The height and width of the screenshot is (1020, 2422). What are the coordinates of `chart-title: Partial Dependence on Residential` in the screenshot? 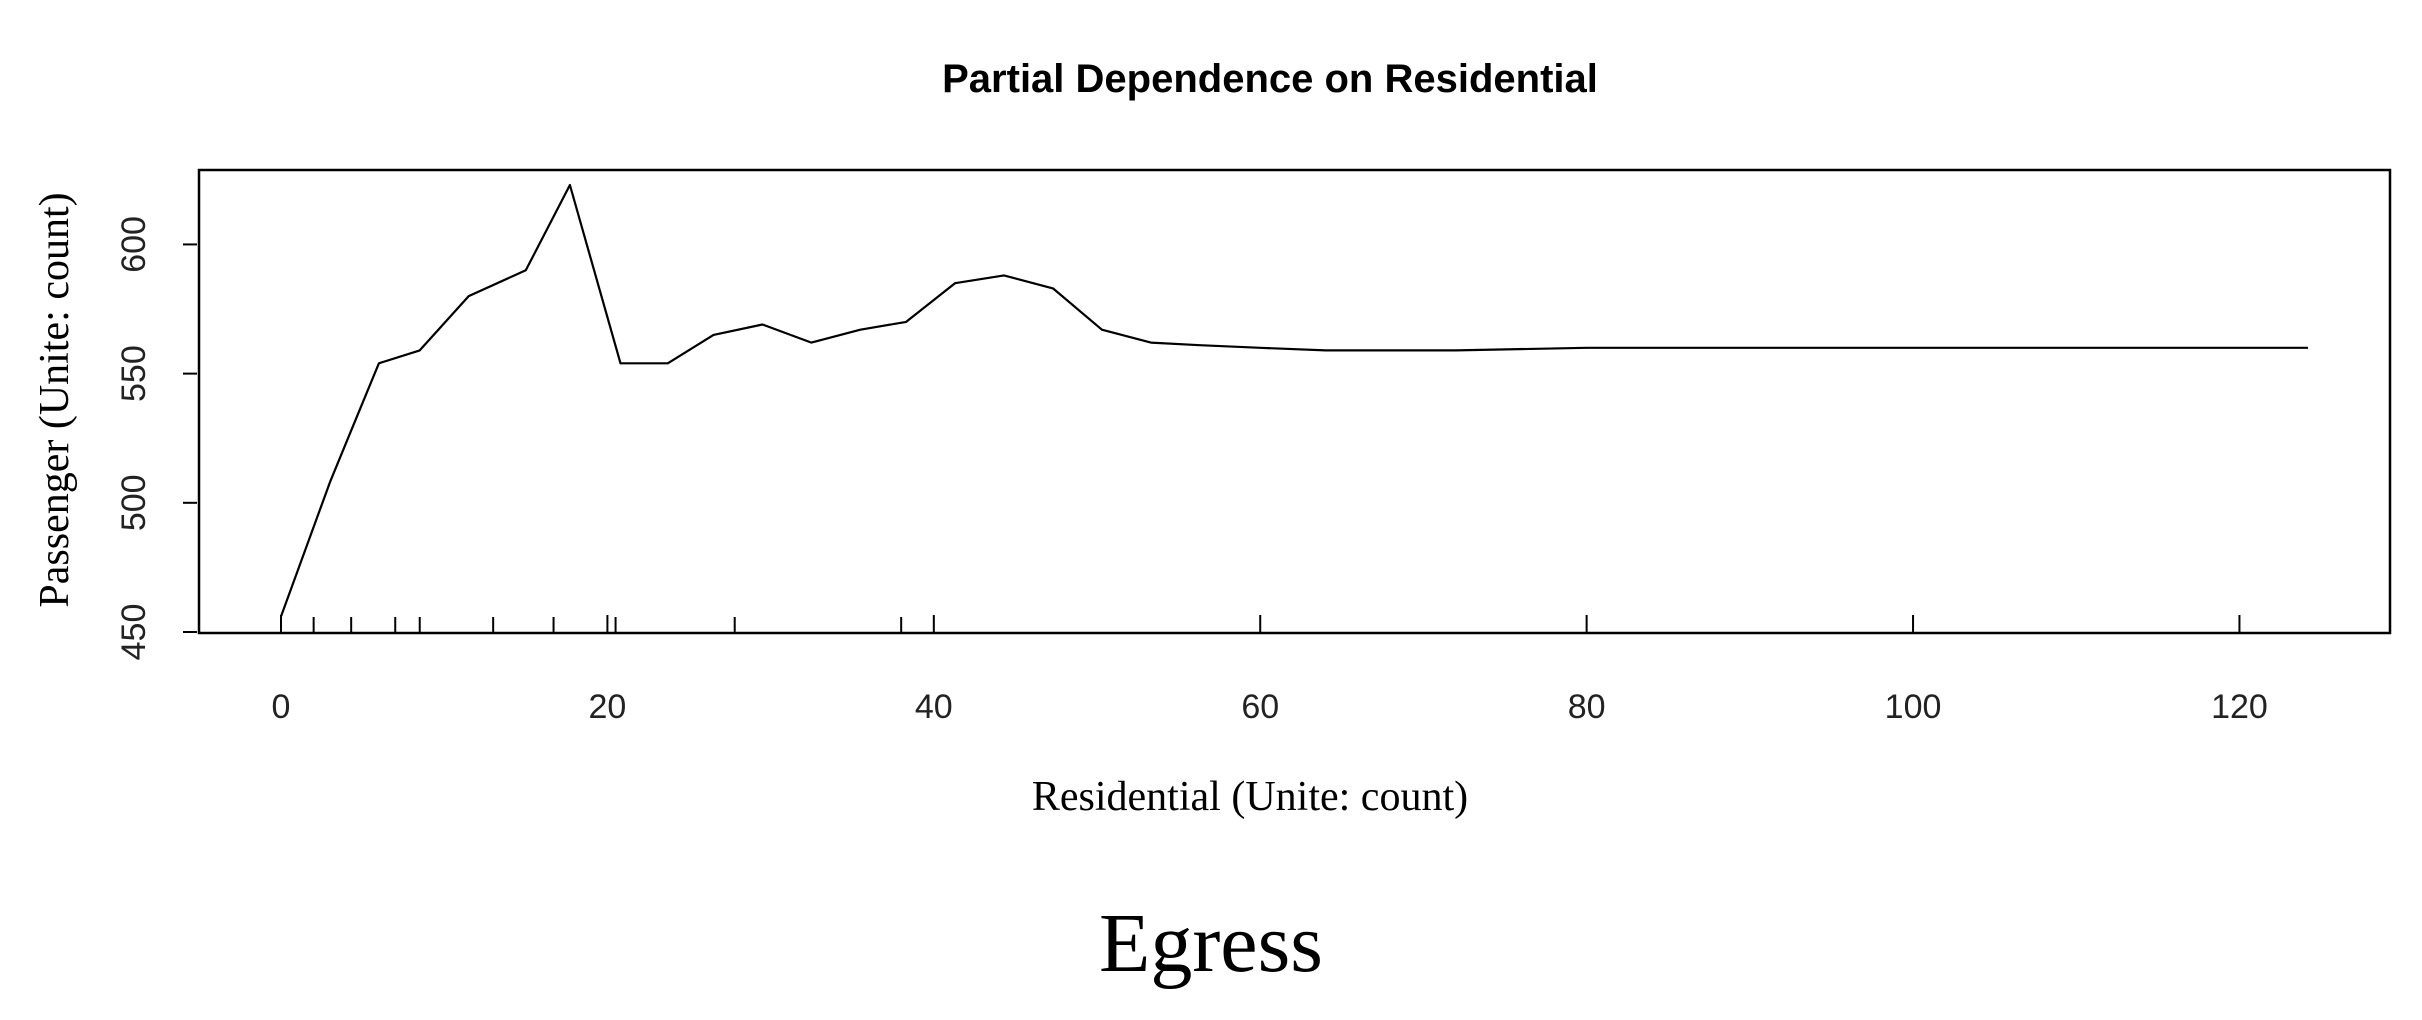 It's located at (1270, 79).